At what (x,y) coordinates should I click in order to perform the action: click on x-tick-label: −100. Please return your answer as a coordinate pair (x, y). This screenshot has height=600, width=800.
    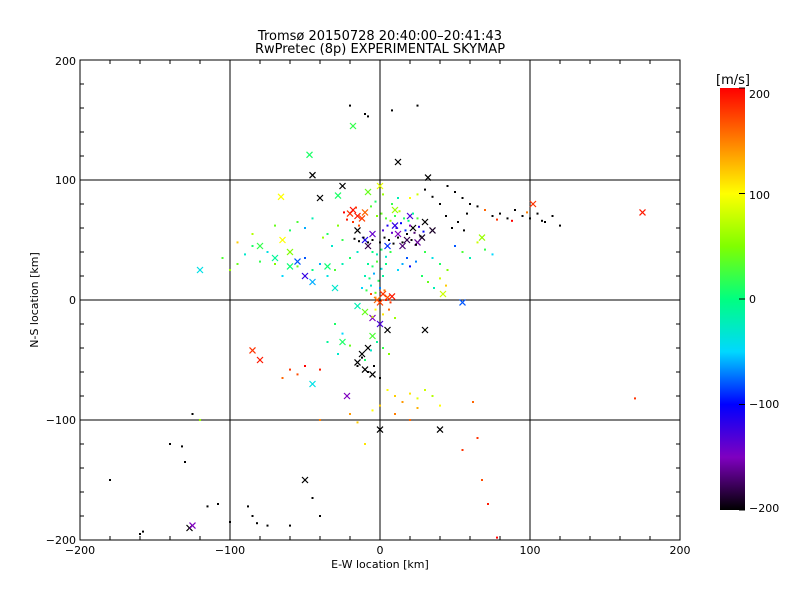
    Looking at the image, I should click on (230, 550).